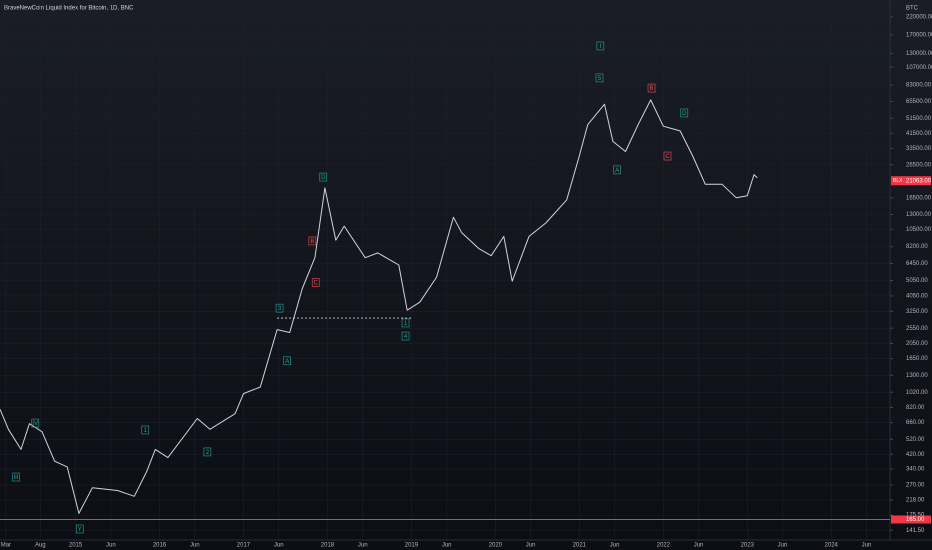 The height and width of the screenshot is (550, 932). I want to click on wave-label: 3, so click(280, 309).